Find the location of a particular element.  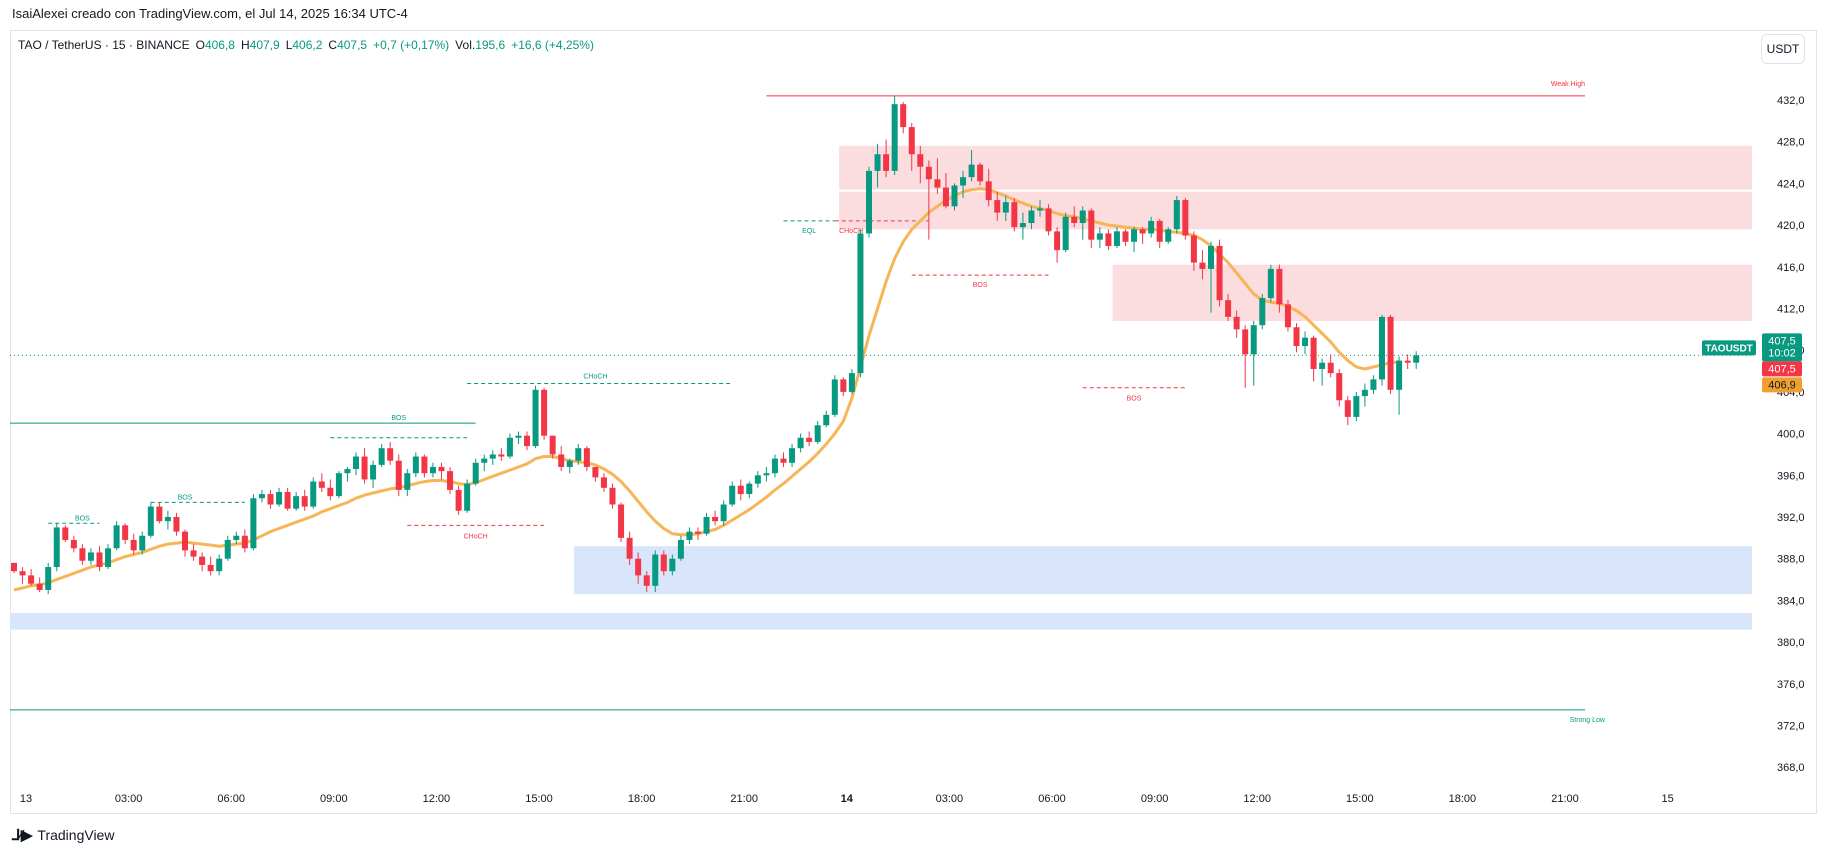

volume-change: +16,6 (+4,25%) is located at coordinates (552, 45).